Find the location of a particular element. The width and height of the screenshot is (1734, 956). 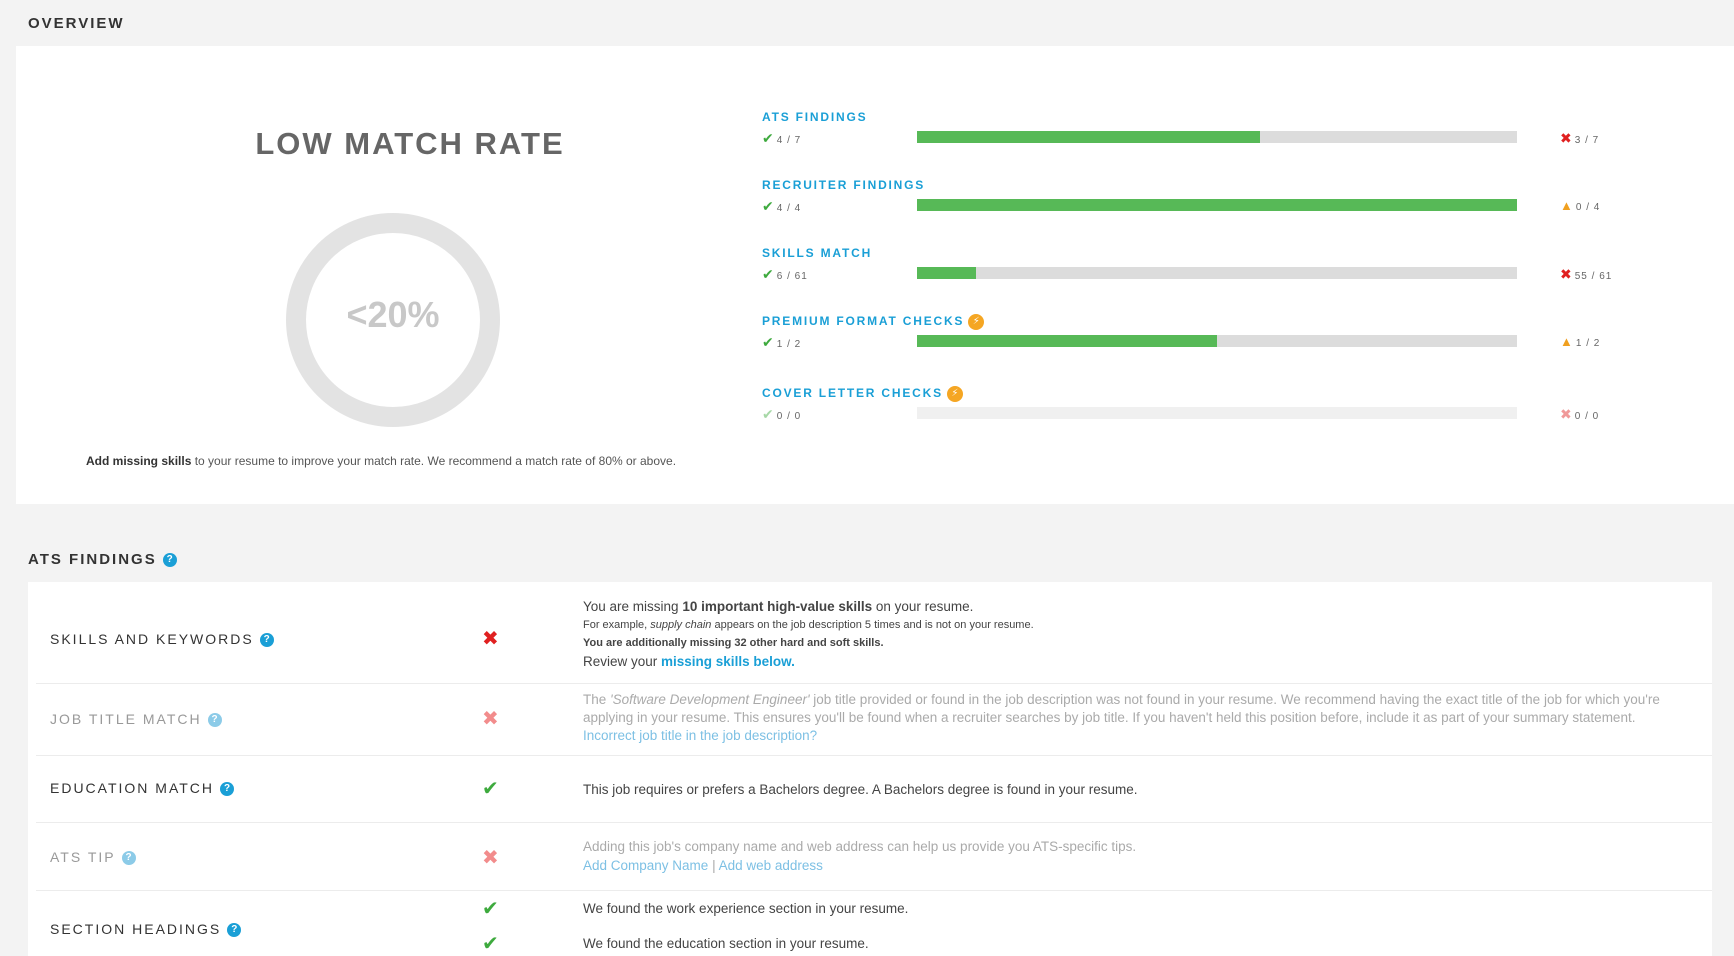

match-rate-title: LOW MATCH RATE is located at coordinates (410, 143).